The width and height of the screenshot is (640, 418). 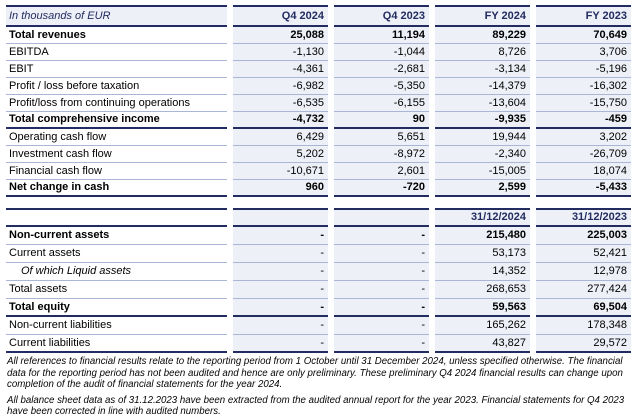 I want to click on balance-header-row: 31/12/2024 31/12/2023, so click(x=320, y=217).